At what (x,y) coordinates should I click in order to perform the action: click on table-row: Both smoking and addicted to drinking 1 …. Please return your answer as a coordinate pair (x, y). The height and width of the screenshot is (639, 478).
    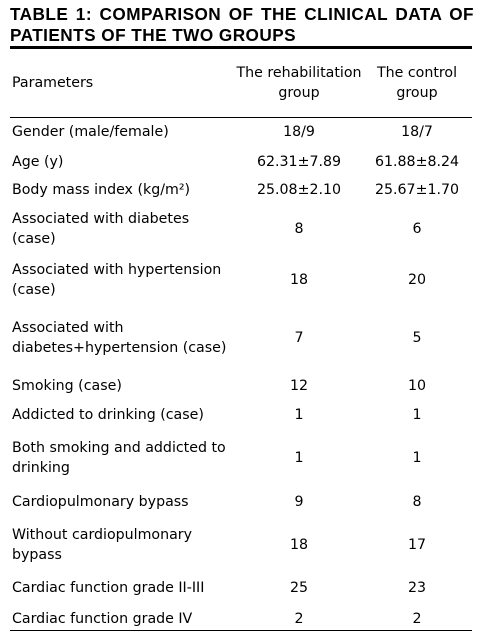
    Looking at the image, I should click on (241, 458).